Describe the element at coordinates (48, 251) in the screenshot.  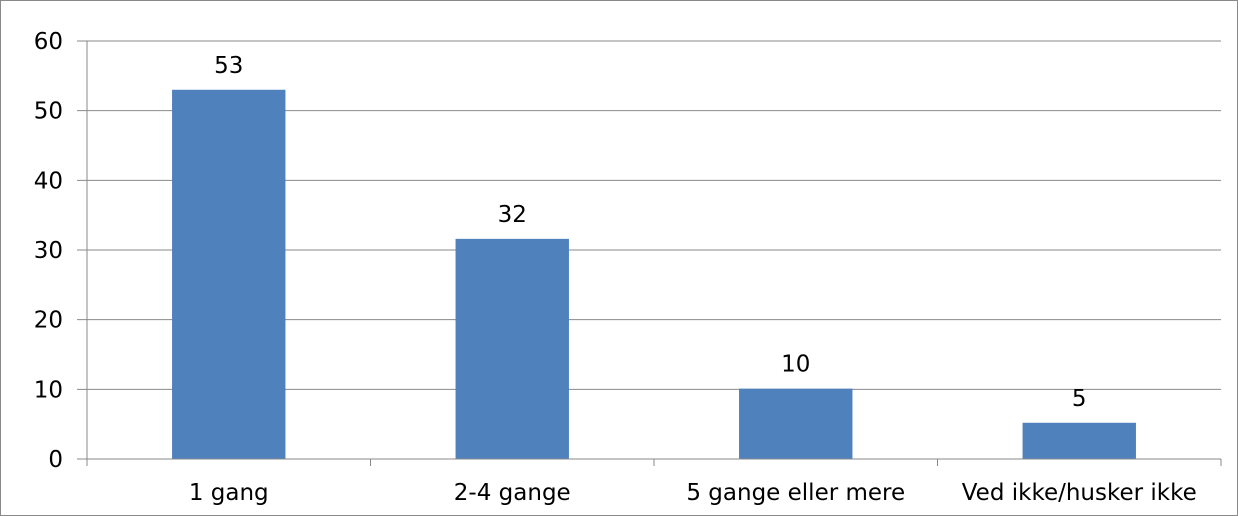
I see `y-tick-label: 30` at that location.